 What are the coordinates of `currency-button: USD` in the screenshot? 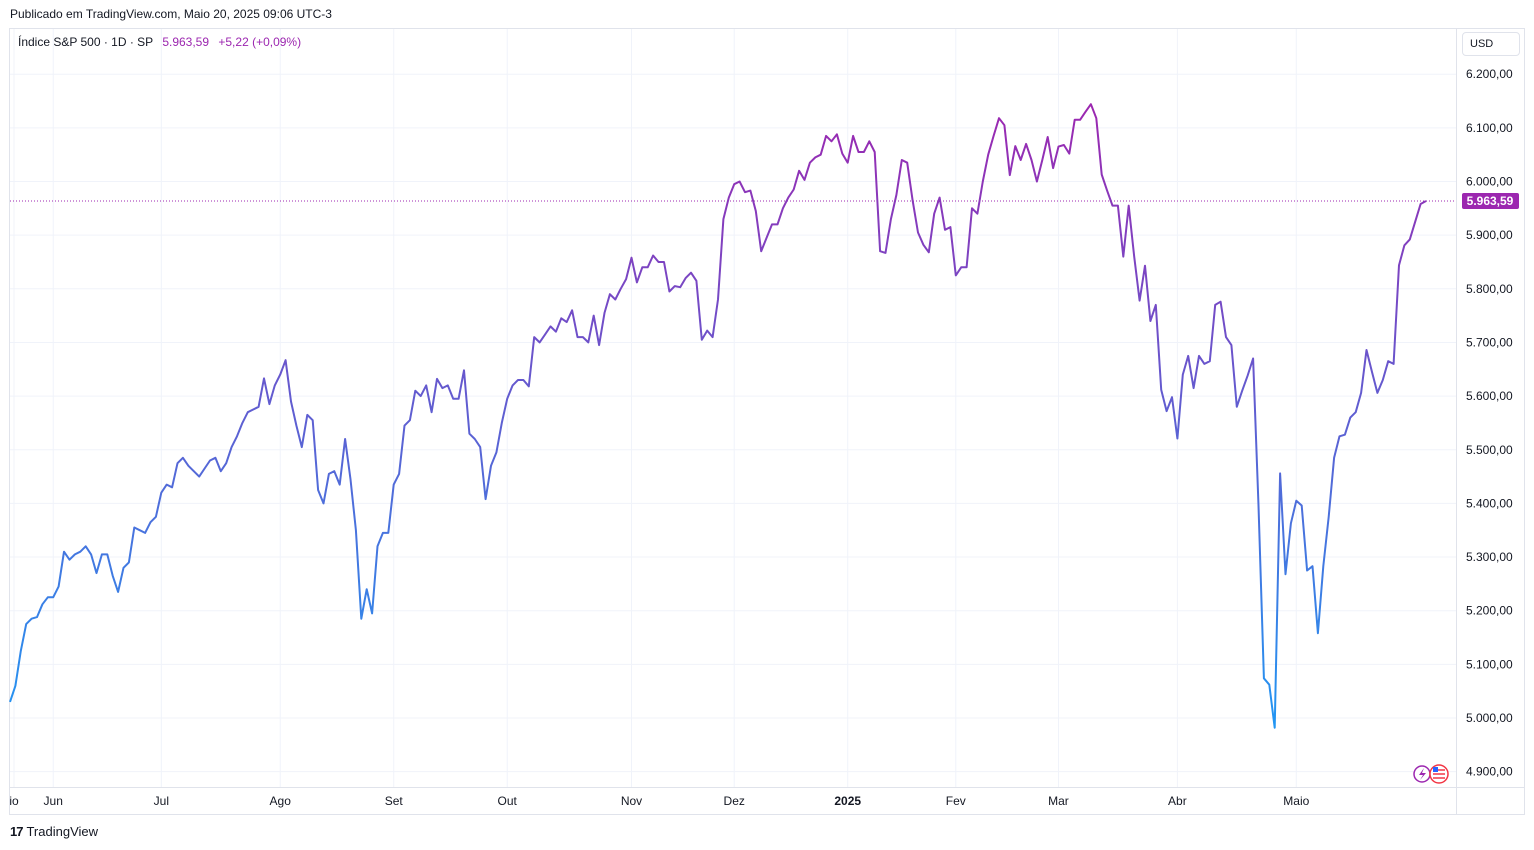 It's located at (1491, 44).